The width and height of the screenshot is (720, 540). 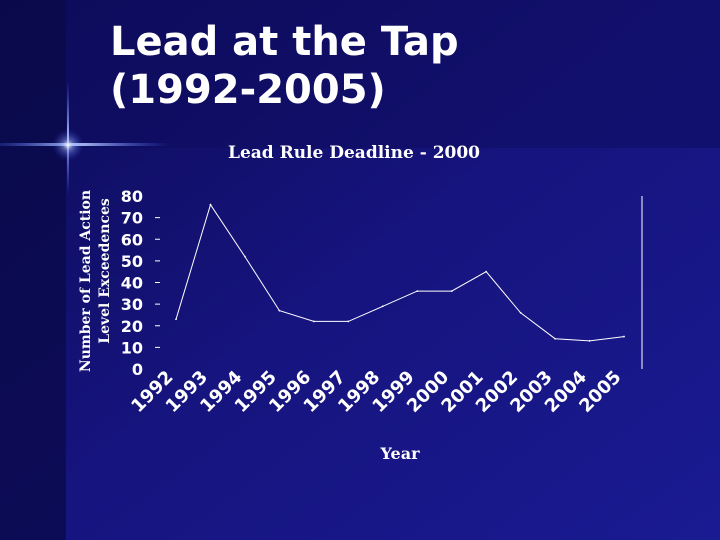 I want to click on flare-horizontal-beam, so click(x=85, y=144).